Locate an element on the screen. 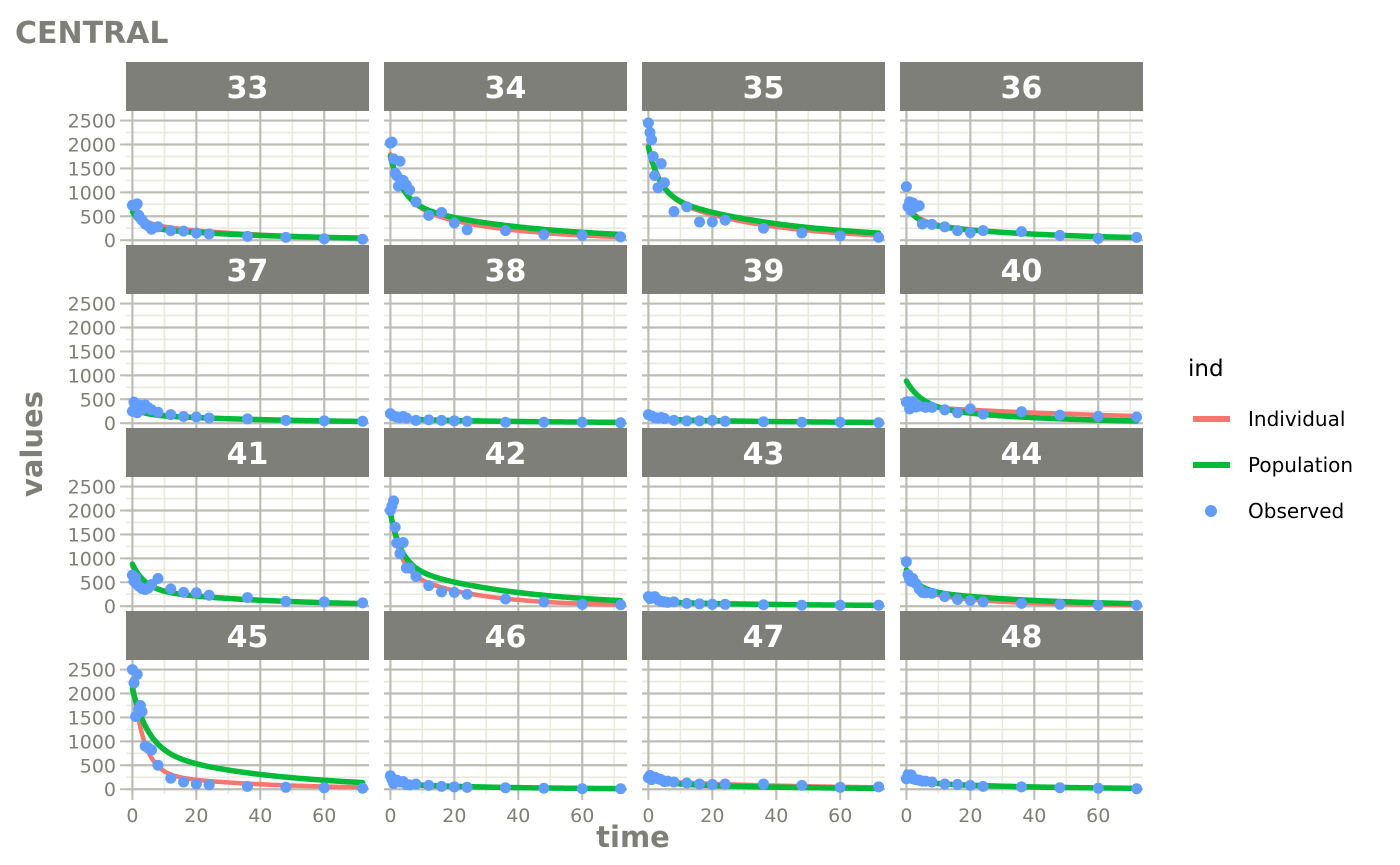  facet-strip-label: 47 is located at coordinates (764, 637).